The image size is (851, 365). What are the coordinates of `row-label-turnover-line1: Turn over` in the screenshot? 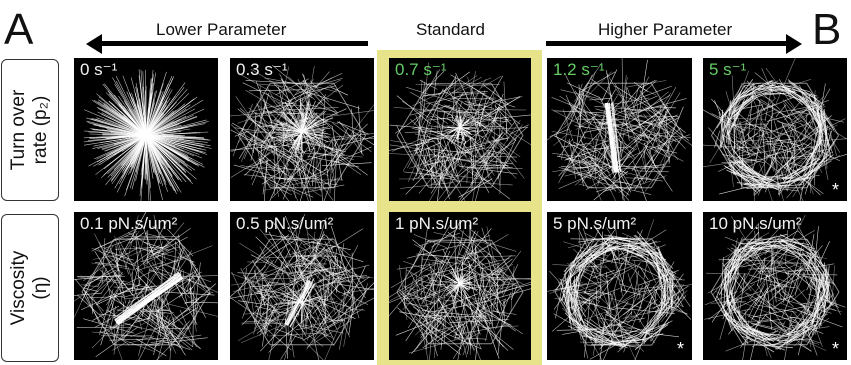 It's located at (18, 130).